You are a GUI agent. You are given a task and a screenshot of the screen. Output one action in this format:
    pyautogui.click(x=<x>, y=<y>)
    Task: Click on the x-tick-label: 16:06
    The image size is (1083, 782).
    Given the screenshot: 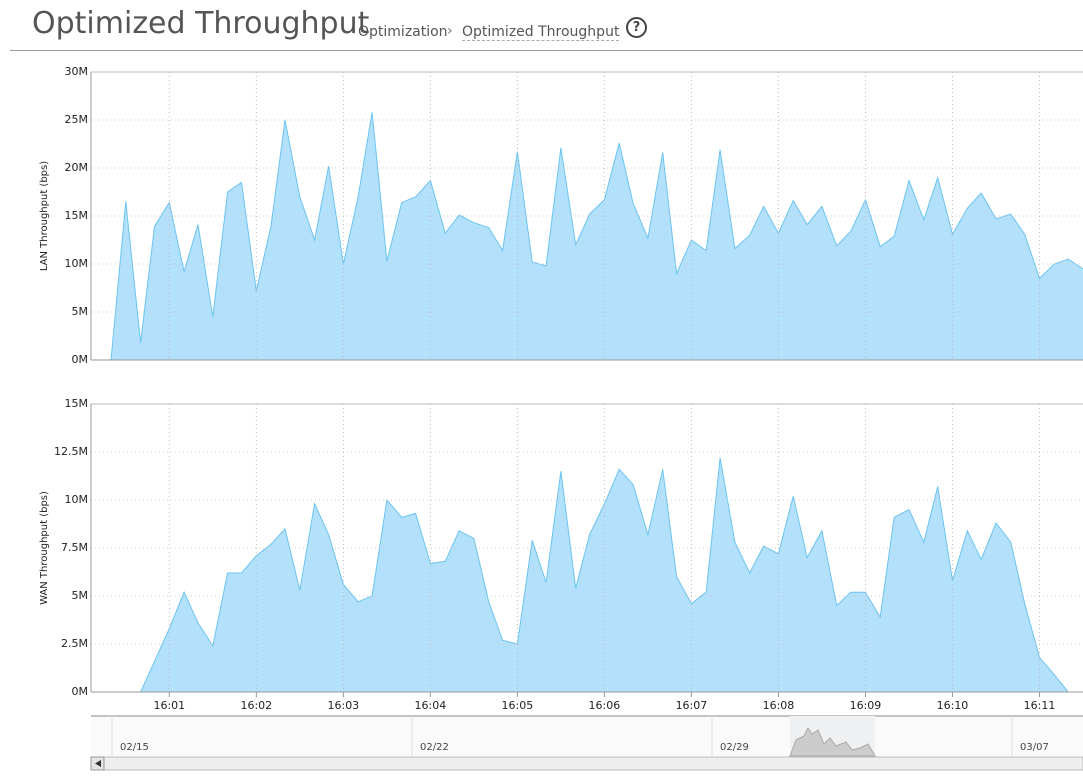 What is the action you would take?
    pyautogui.click(x=605, y=705)
    